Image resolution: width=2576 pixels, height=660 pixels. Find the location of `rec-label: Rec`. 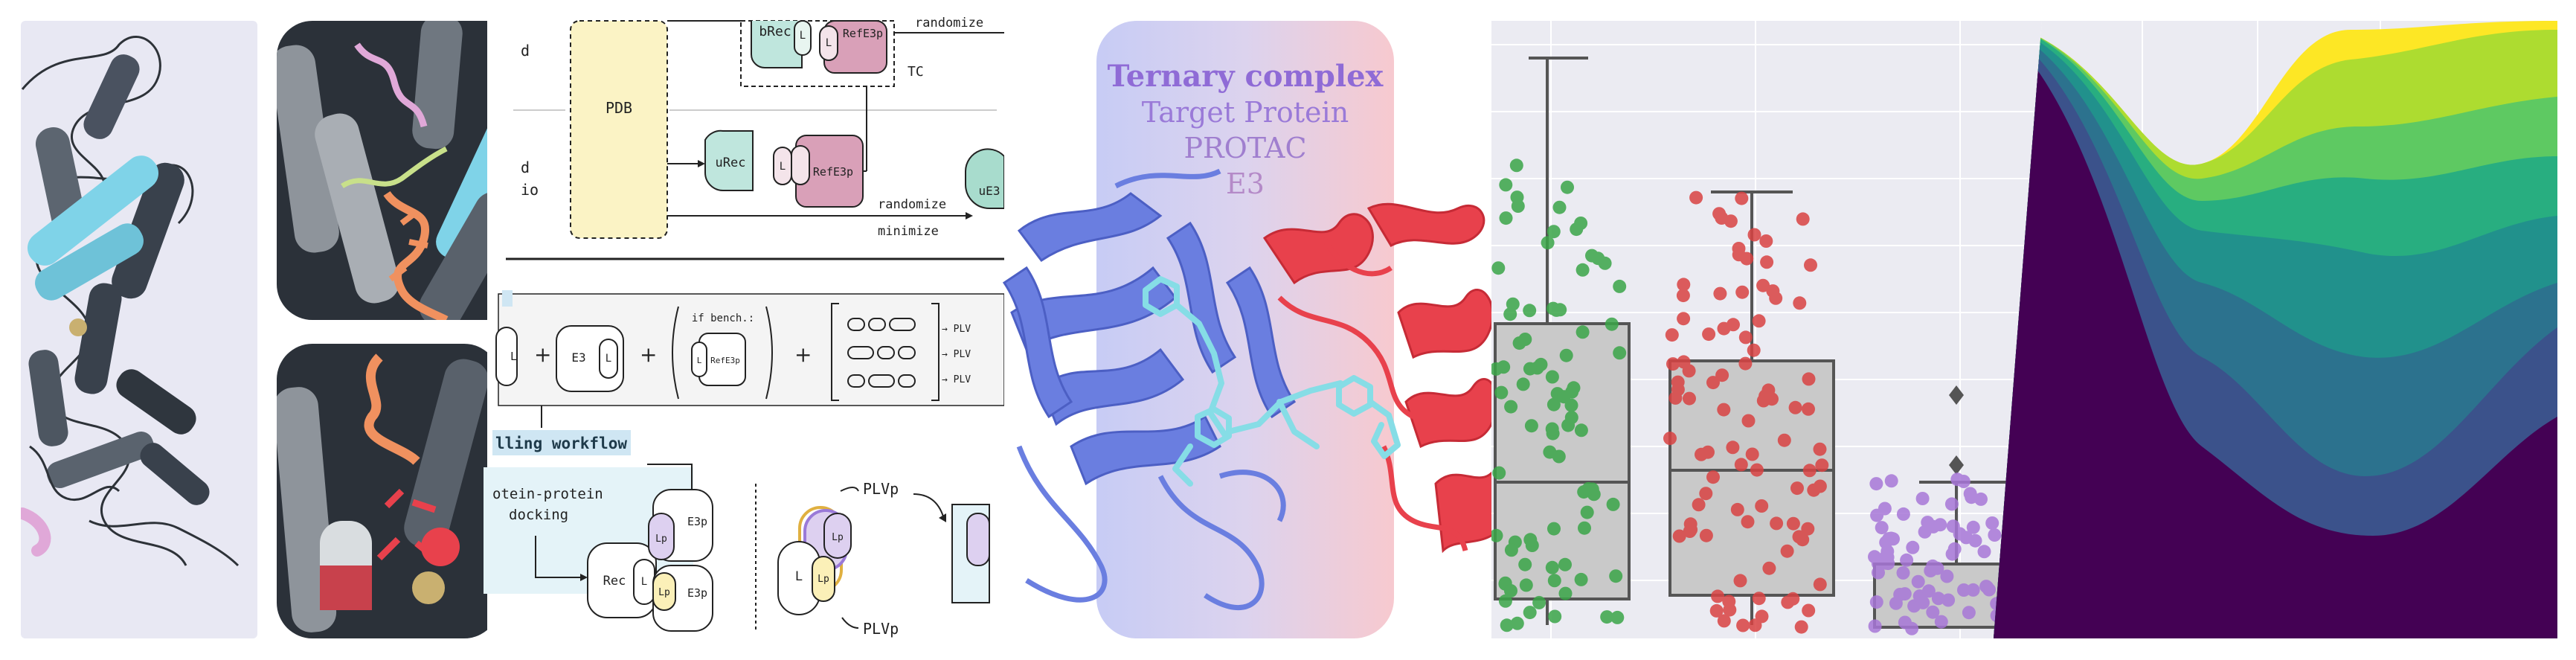

rec-label: Rec is located at coordinates (614, 581).